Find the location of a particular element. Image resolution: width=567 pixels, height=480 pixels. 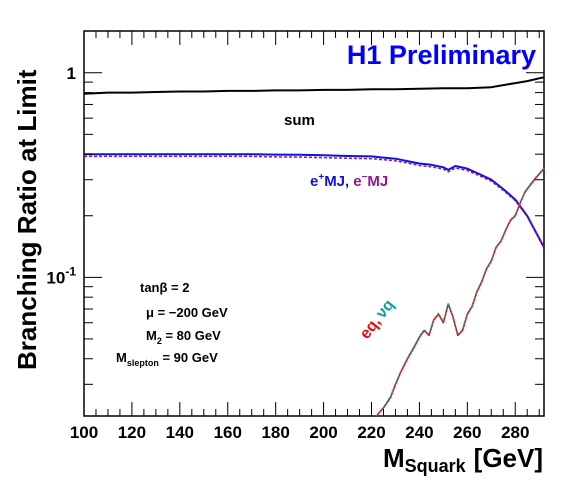

annotation-m2: M2 = 80 GeV is located at coordinates (183, 337).